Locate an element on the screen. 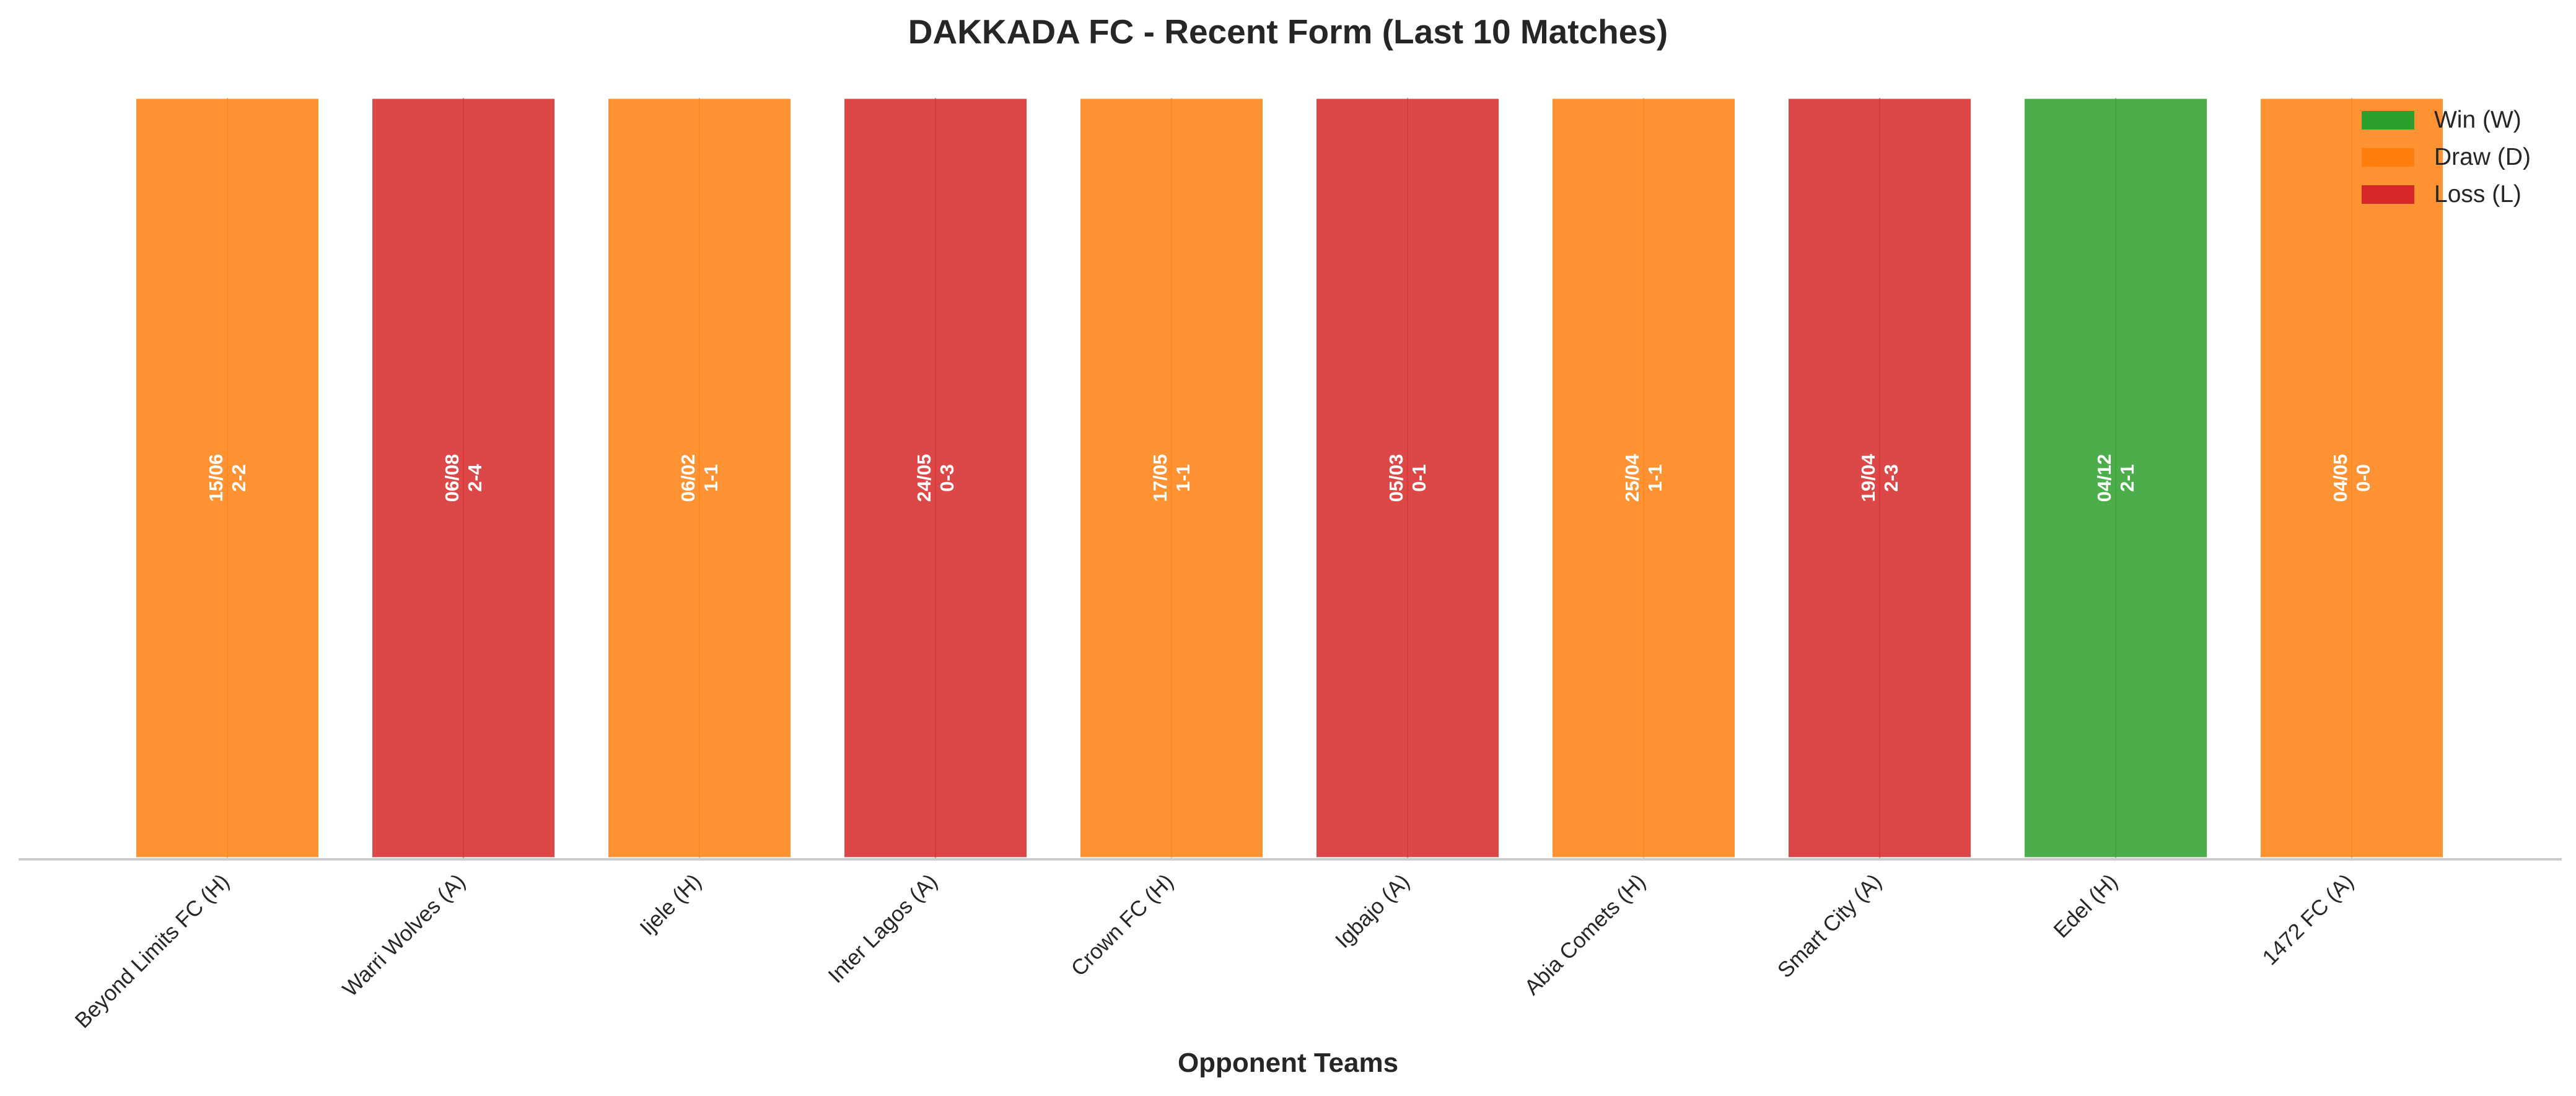  bar-date-label: 25/04 is located at coordinates (1632, 478).